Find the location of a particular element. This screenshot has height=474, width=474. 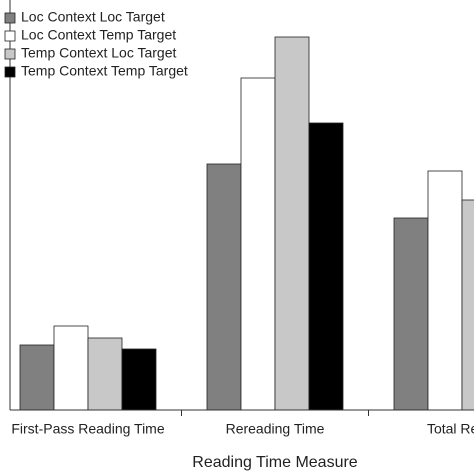

x-tick-label: Total Readi is located at coordinates (450, 429).